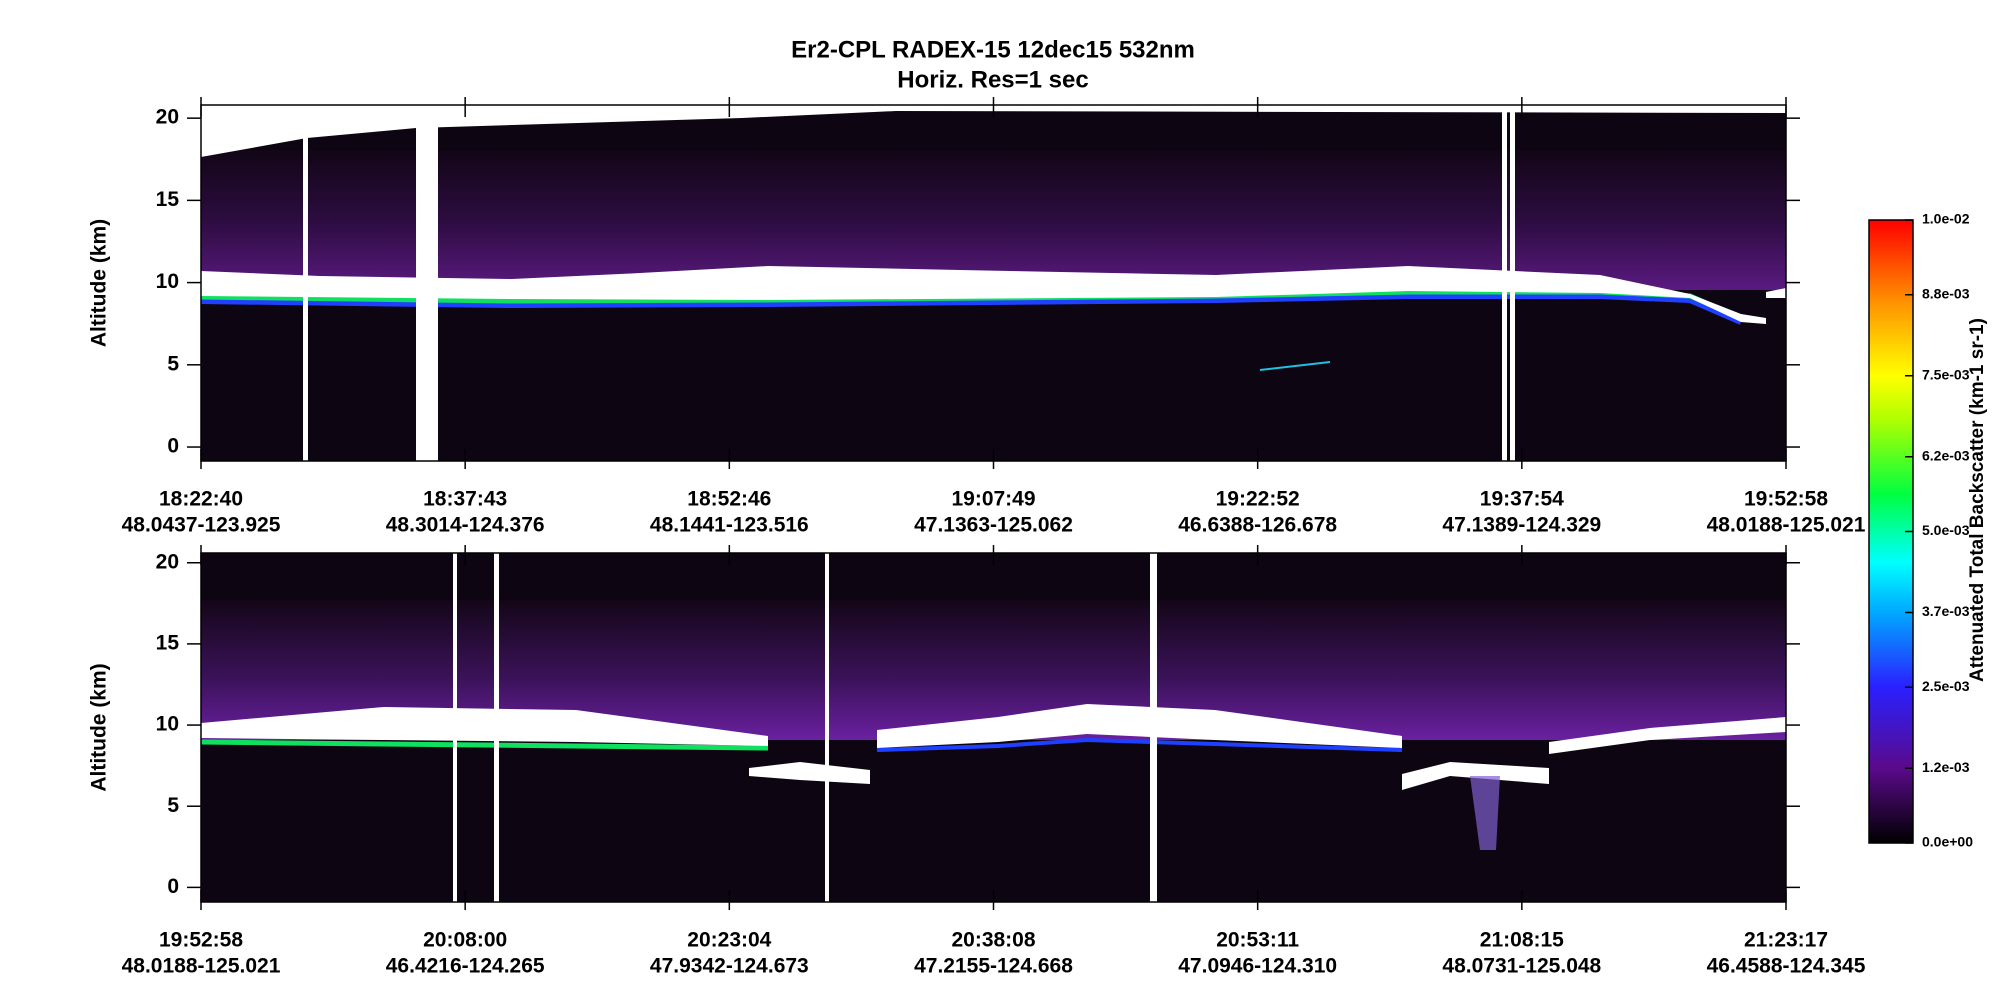 This screenshot has height=1000, width=2000. Describe the element at coordinates (465, 525) in the screenshot. I see `x-location-label: 48.3014-124.376` at that location.